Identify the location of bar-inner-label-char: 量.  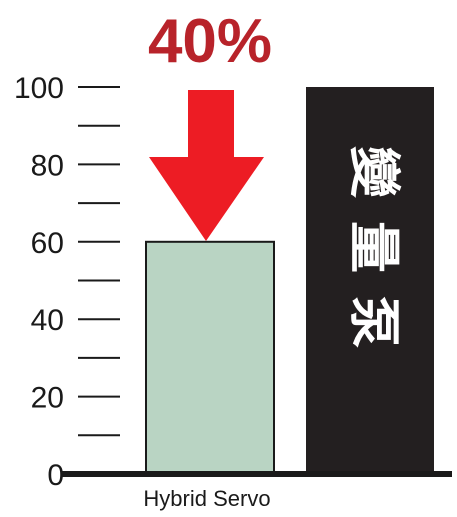
(373, 247).